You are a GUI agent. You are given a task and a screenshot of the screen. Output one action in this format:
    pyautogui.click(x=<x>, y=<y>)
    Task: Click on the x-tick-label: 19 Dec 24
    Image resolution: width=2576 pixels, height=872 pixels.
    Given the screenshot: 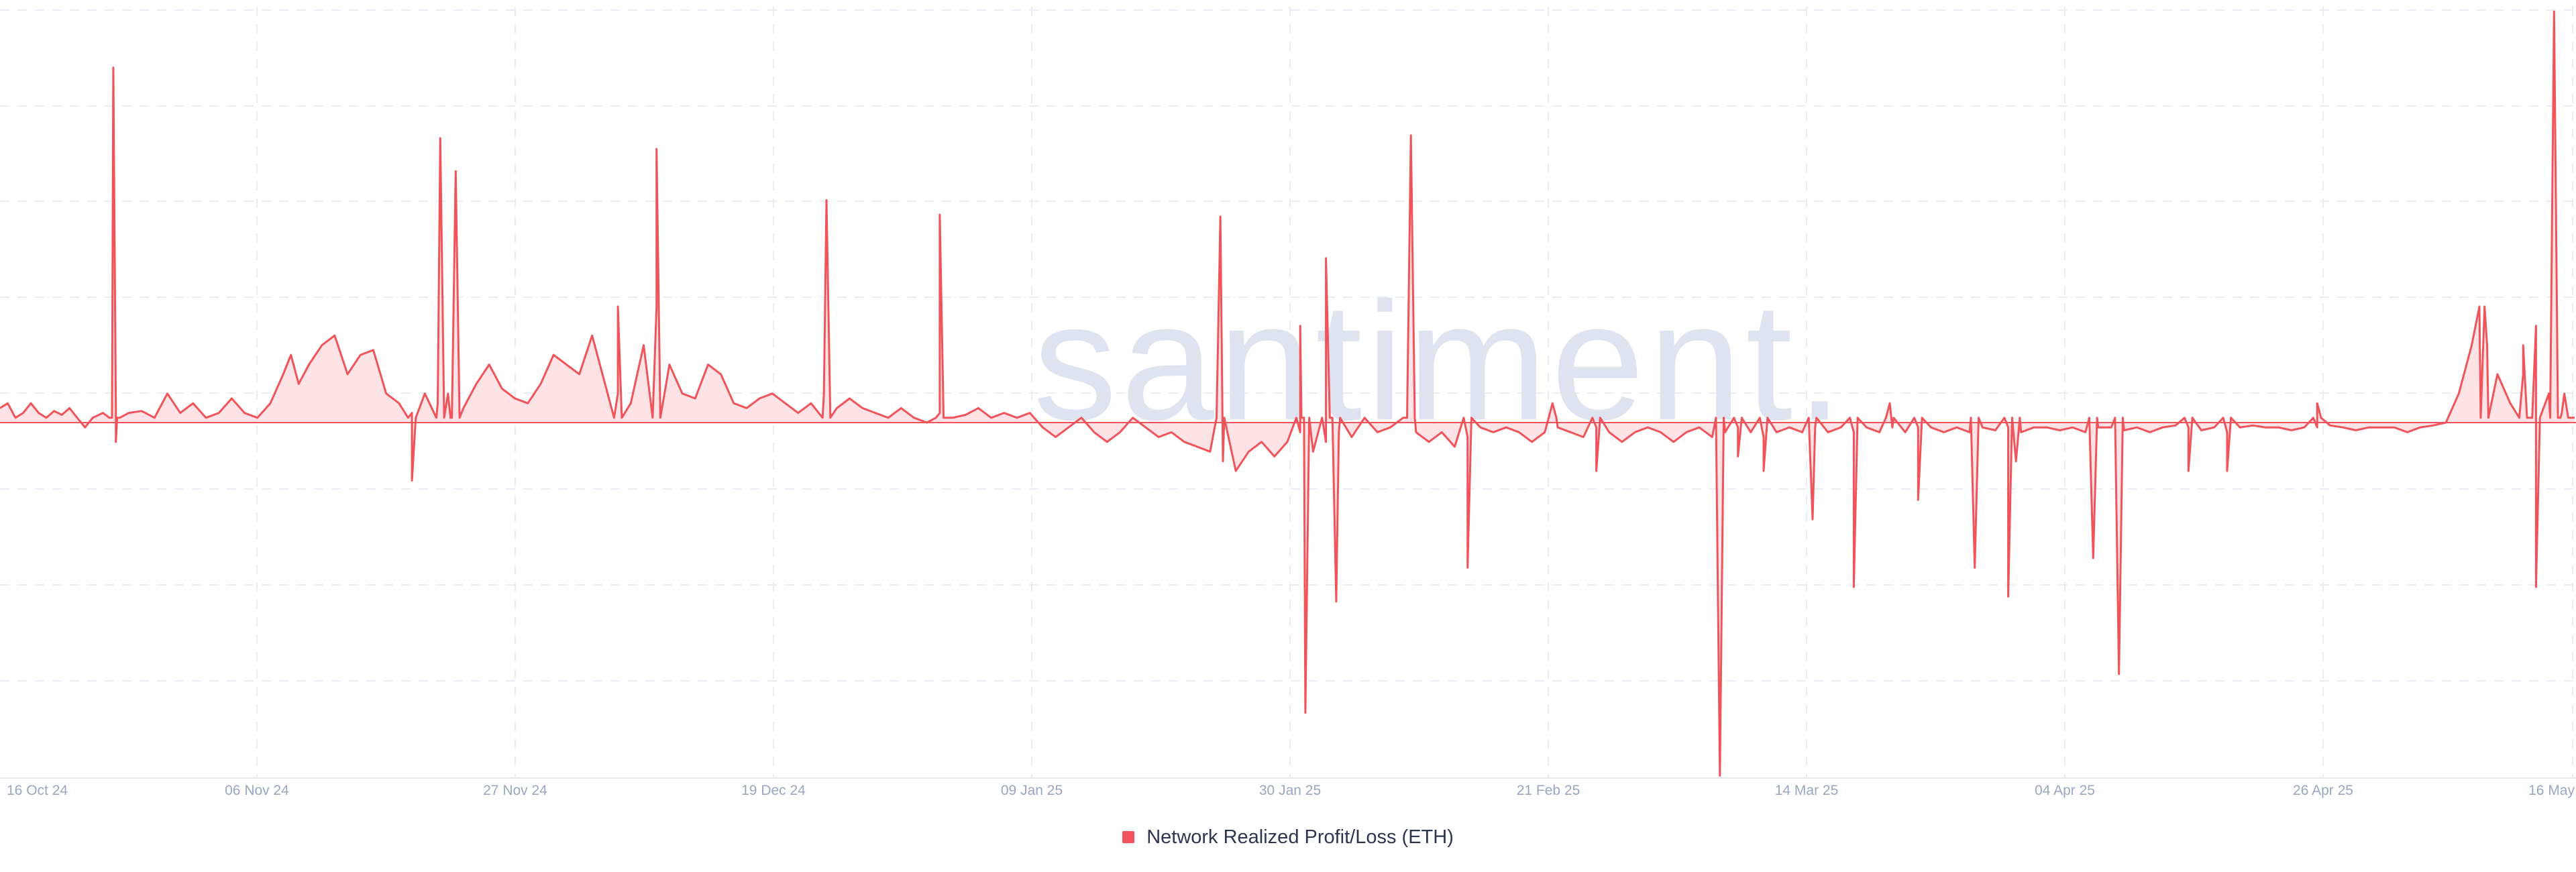 What is the action you would take?
    pyautogui.click(x=773, y=790)
    